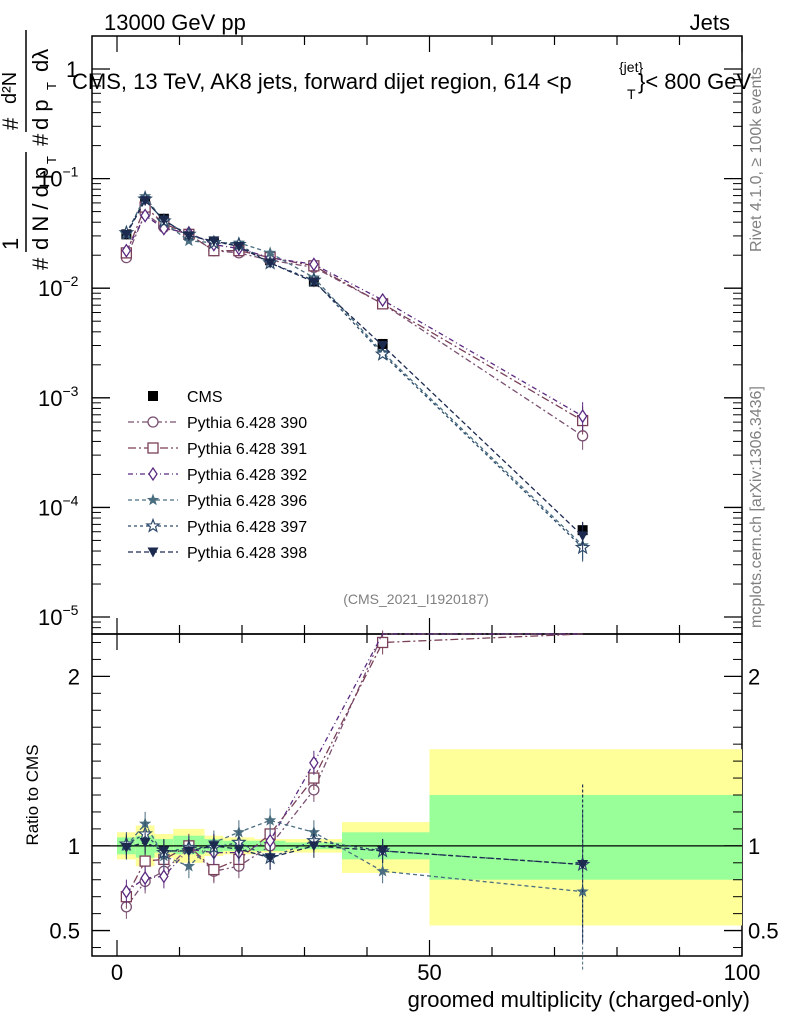  I want to click on analysis-watermark: (CMS_2021_I1920187), so click(416, 599).